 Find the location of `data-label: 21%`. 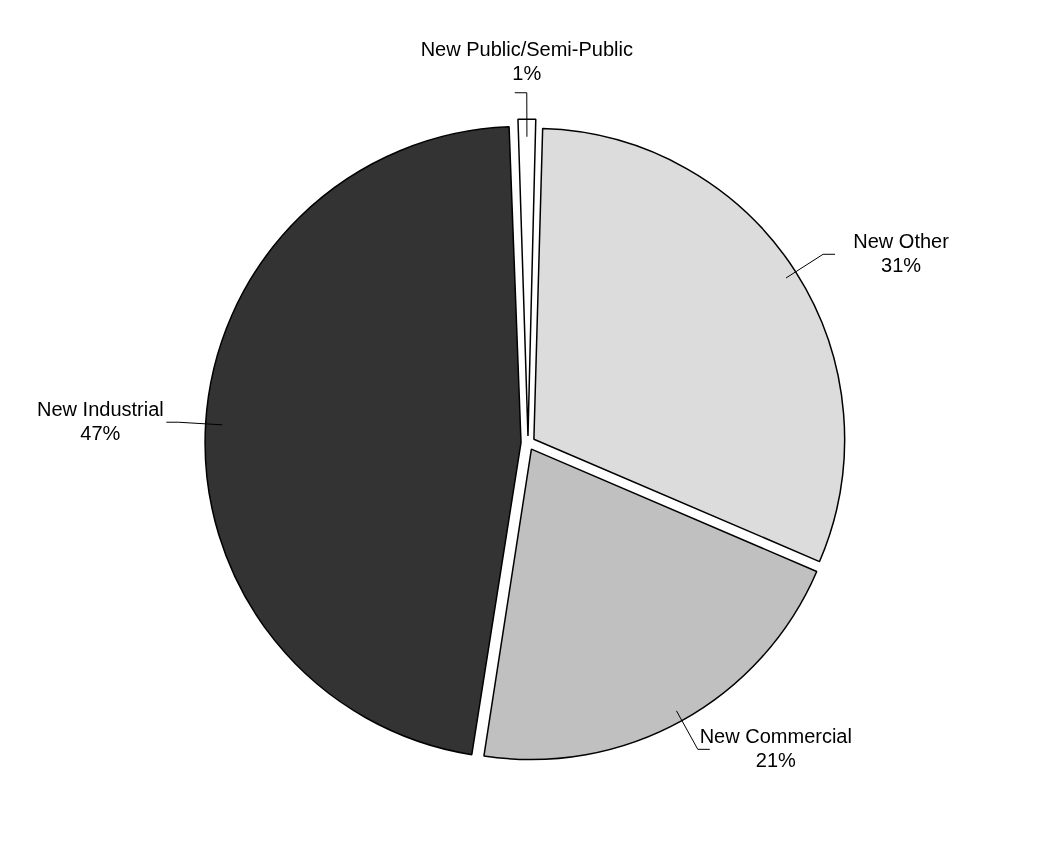

data-label: 21% is located at coordinates (776, 759).